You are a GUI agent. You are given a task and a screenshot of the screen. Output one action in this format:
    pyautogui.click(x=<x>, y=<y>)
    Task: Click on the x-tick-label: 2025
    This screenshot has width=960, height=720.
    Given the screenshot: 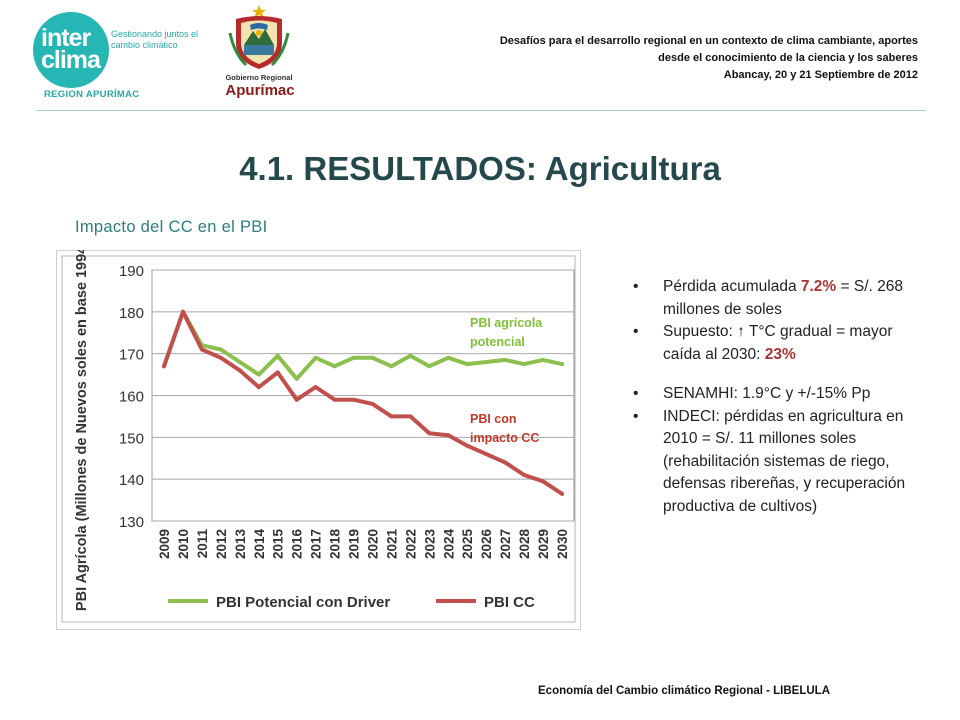 What is the action you would take?
    pyautogui.click(x=467, y=544)
    